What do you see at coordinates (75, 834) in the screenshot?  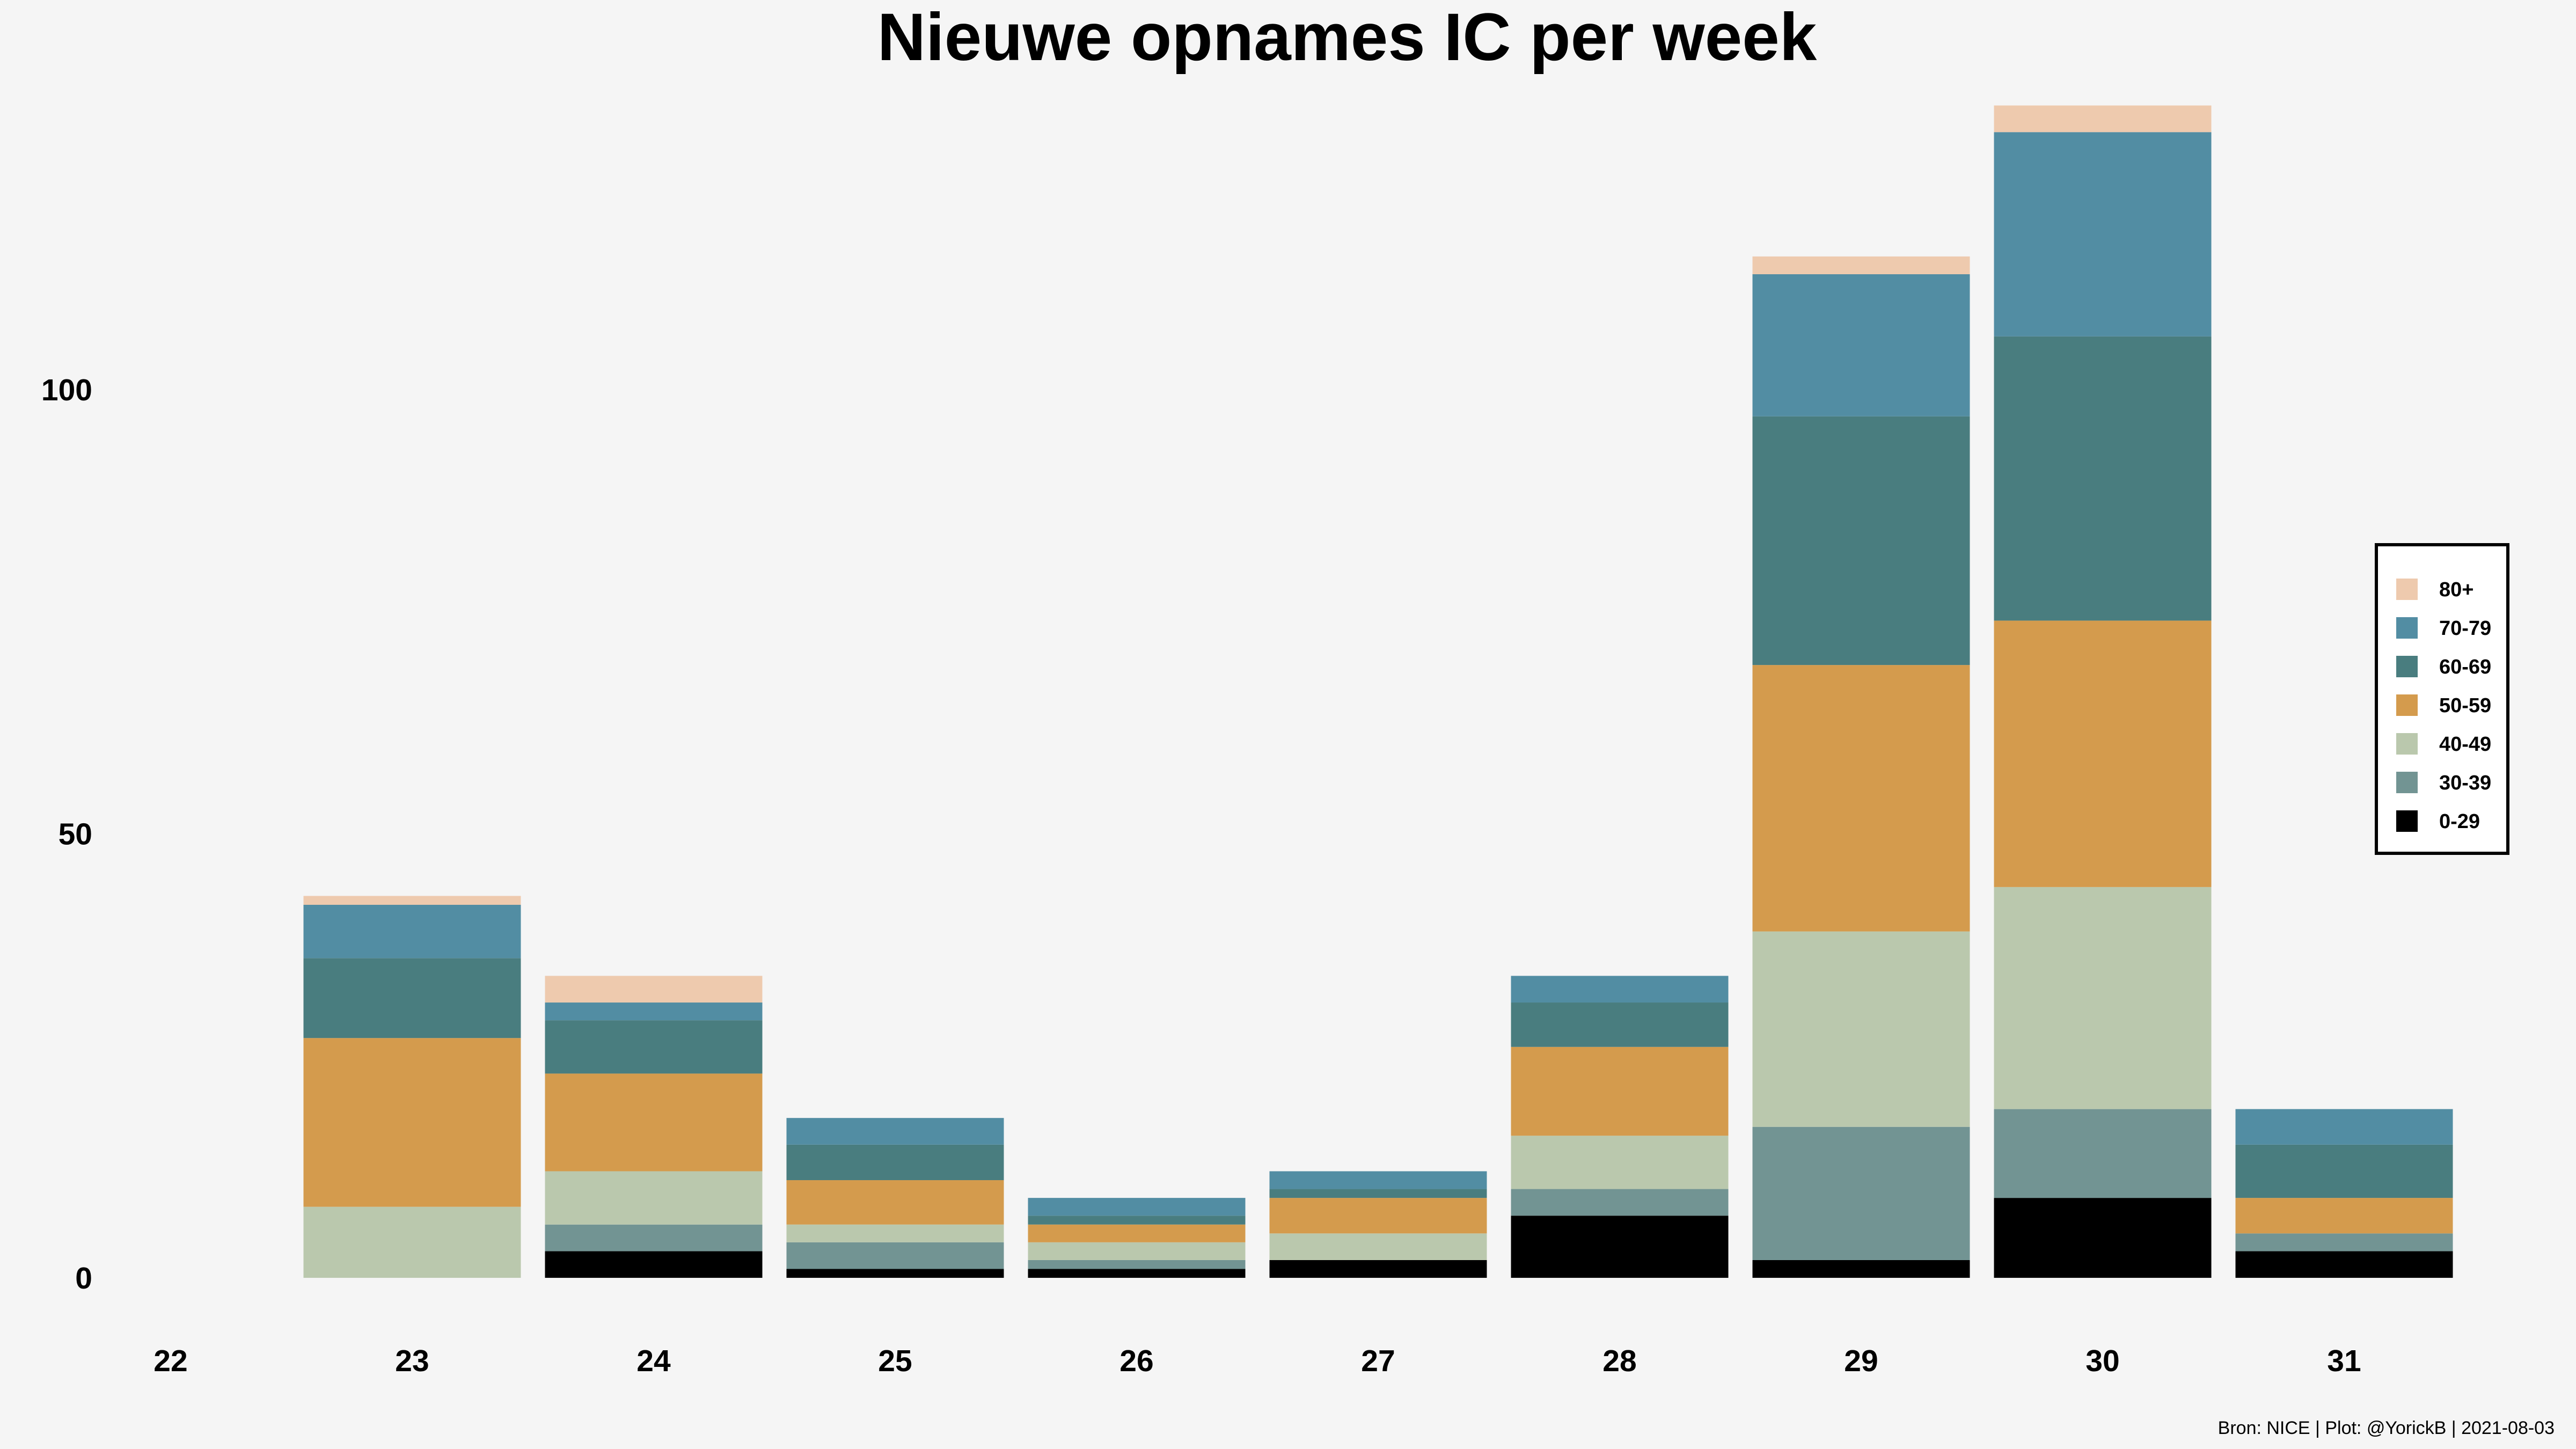 I see `y-tick-label: 50` at bounding box center [75, 834].